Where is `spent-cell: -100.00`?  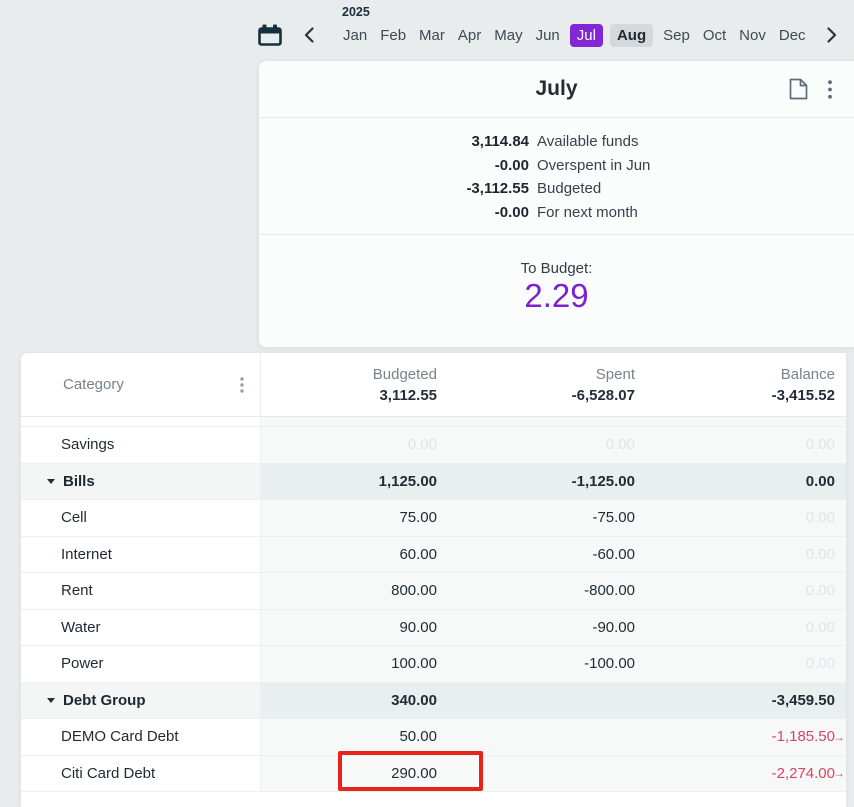 spent-cell: -100.00 is located at coordinates (546, 664).